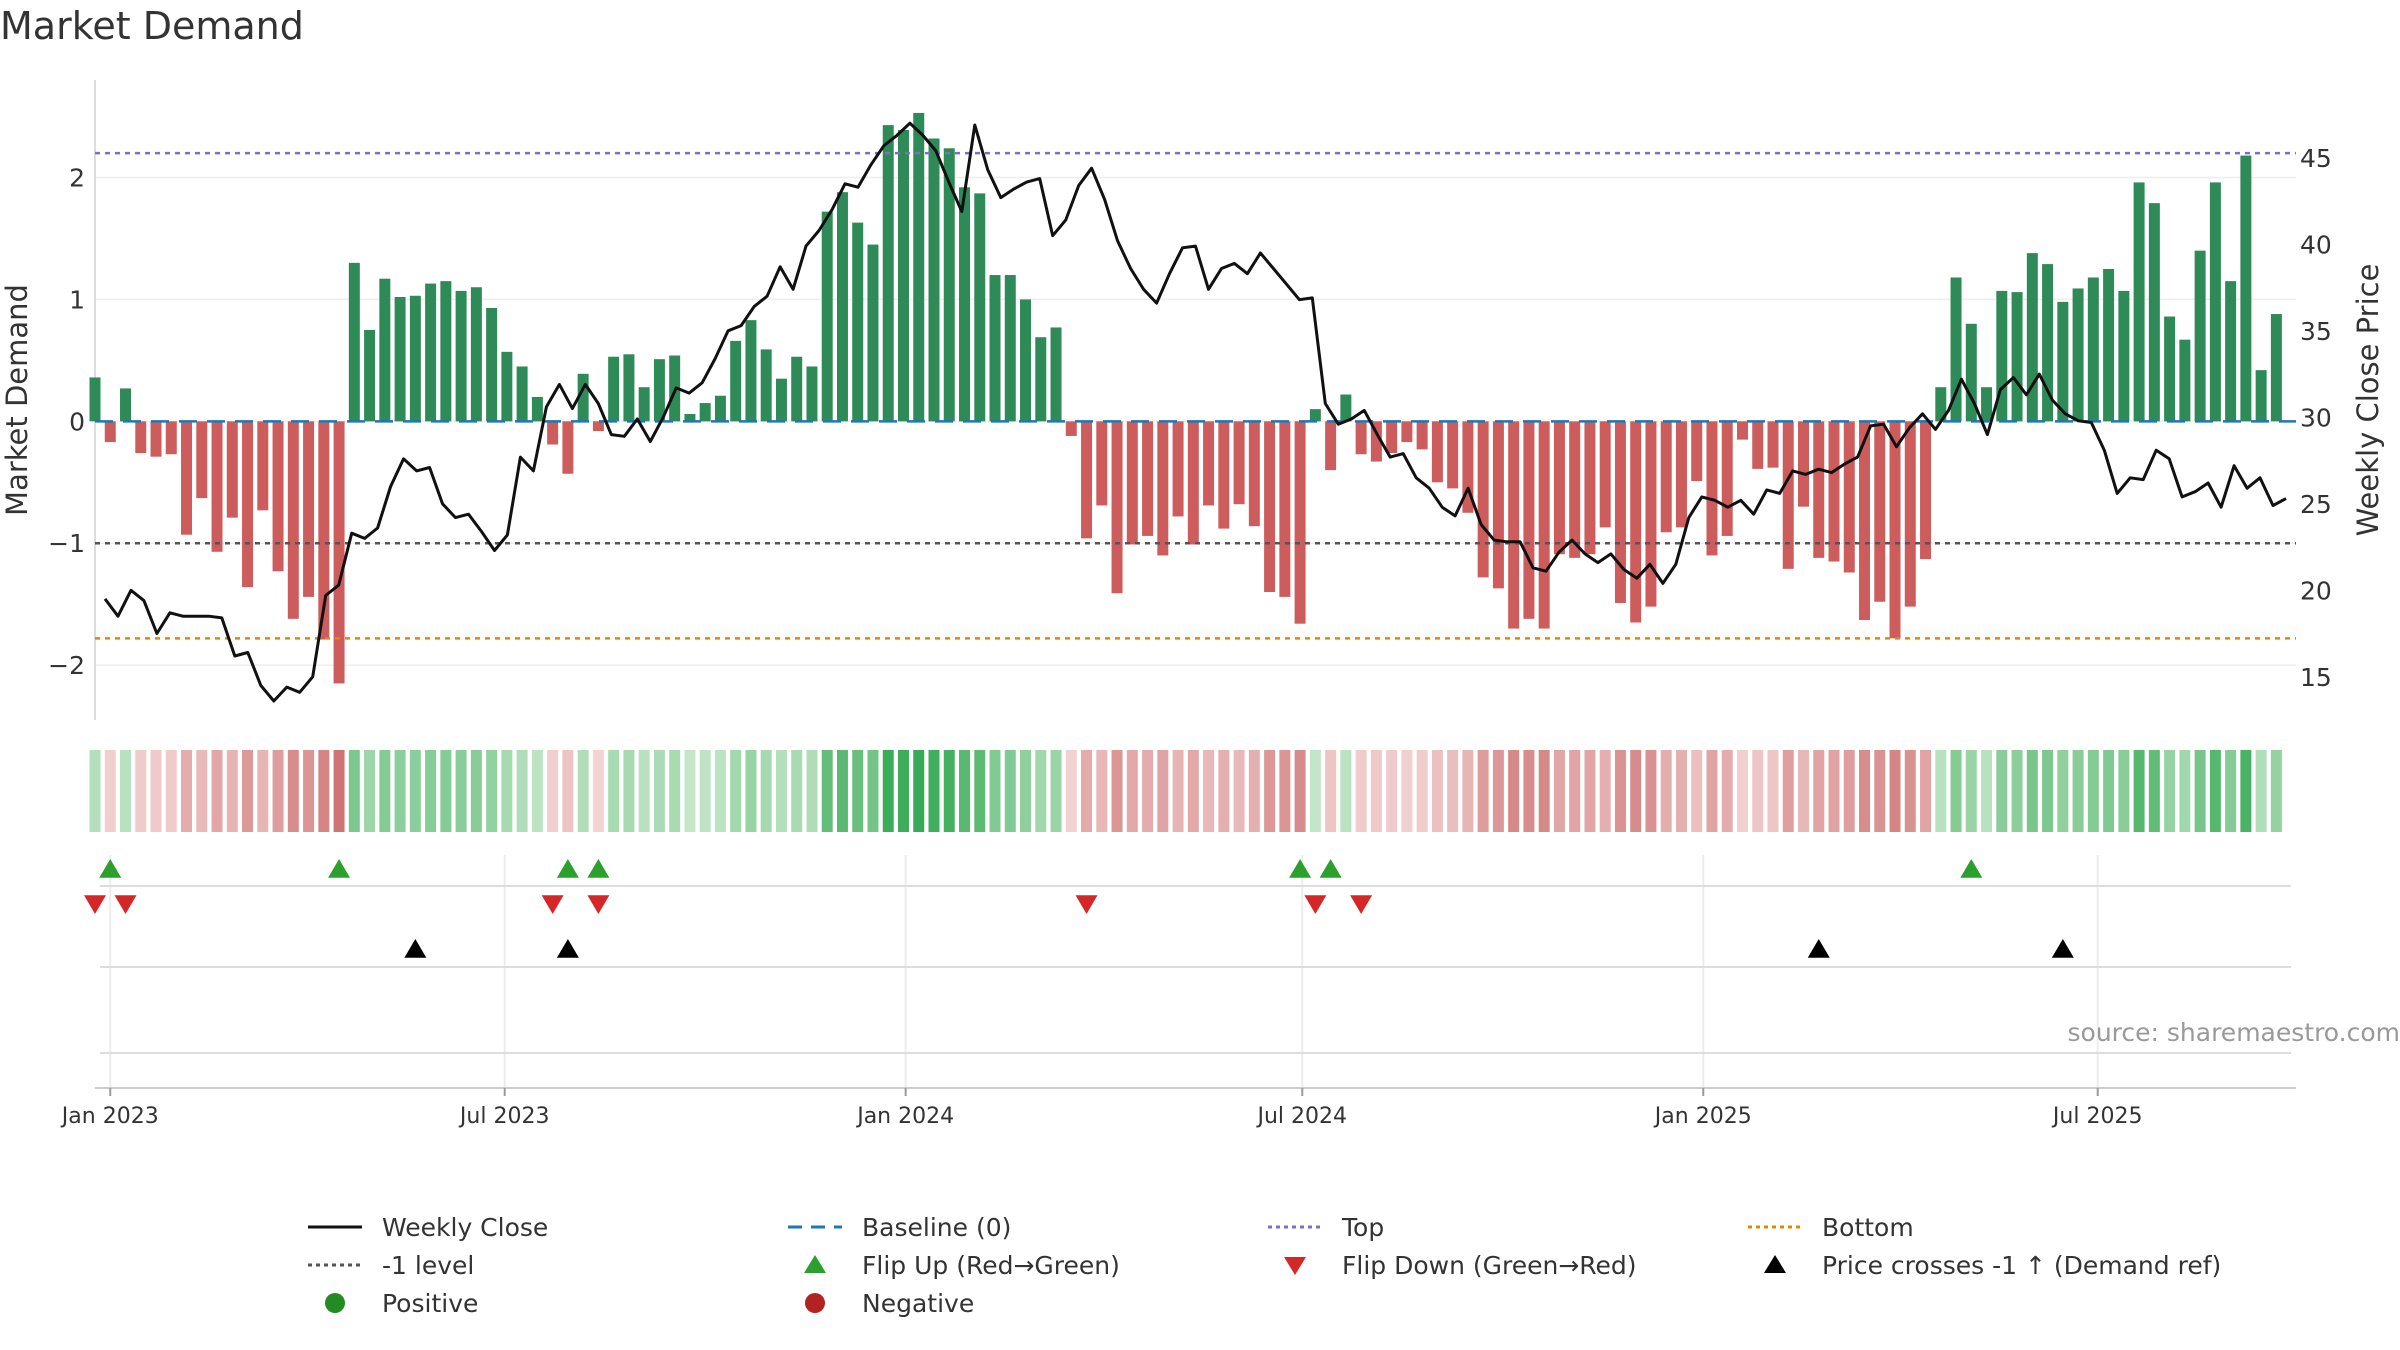  What do you see at coordinates (504, 1116) in the screenshot?
I see `x-tick-label: Jul 2023` at bounding box center [504, 1116].